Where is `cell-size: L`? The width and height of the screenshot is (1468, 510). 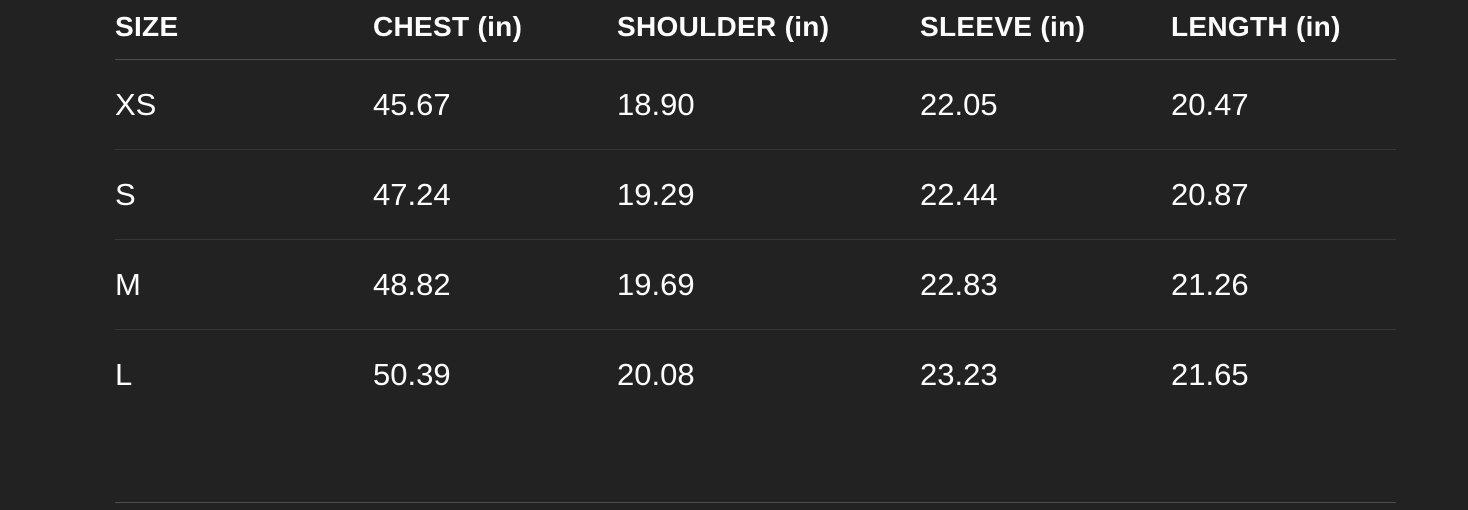 cell-size: L is located at coordinates (124, 374).